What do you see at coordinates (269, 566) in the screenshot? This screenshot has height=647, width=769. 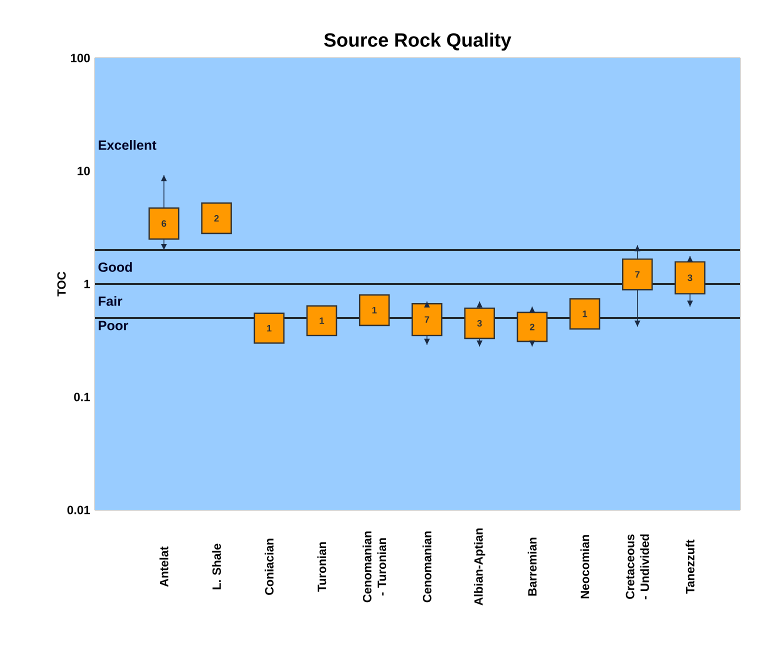 I see `x-tick-label: Coniacian` at bounding box center [269, 566].